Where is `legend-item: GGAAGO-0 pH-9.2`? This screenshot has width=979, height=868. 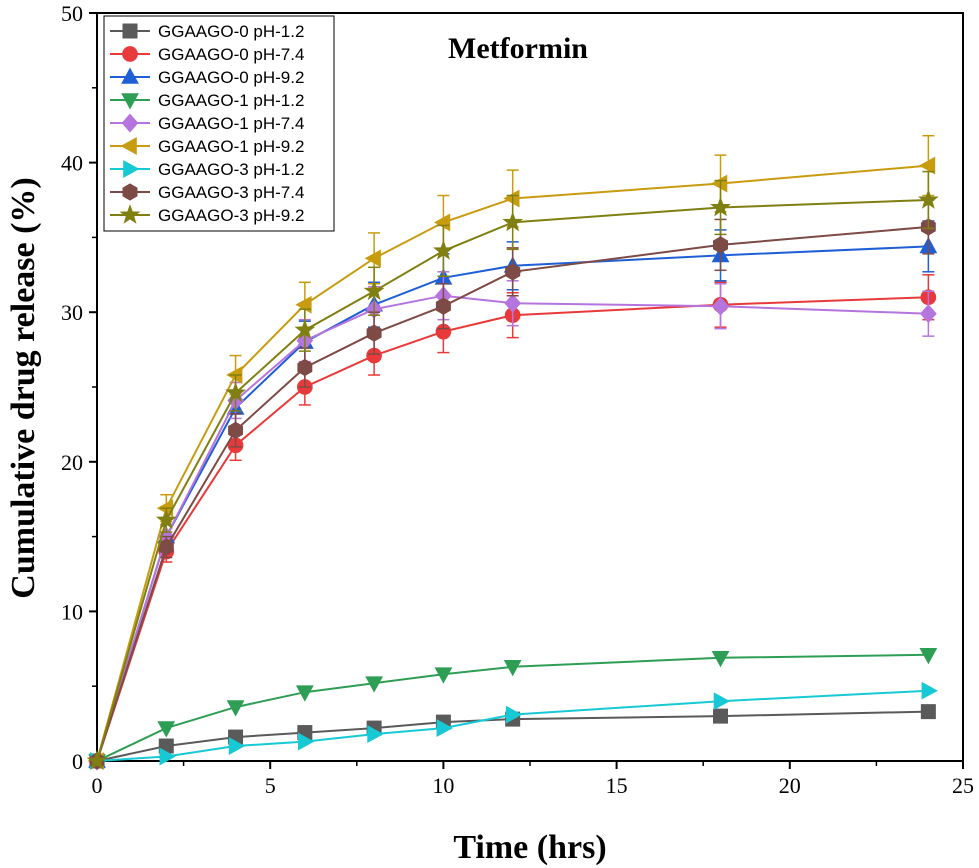
legend-item: GGAAGO-0 pH-9.2 is located at coordinates (207, 77).